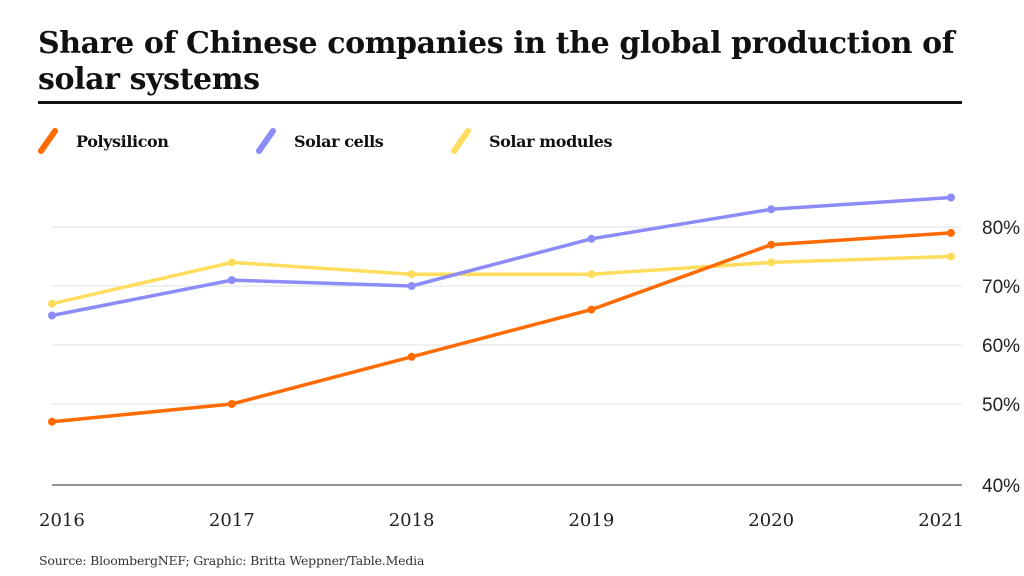  I want to click on legend-label-solar-modules: Solar modules, so click(551, 141).